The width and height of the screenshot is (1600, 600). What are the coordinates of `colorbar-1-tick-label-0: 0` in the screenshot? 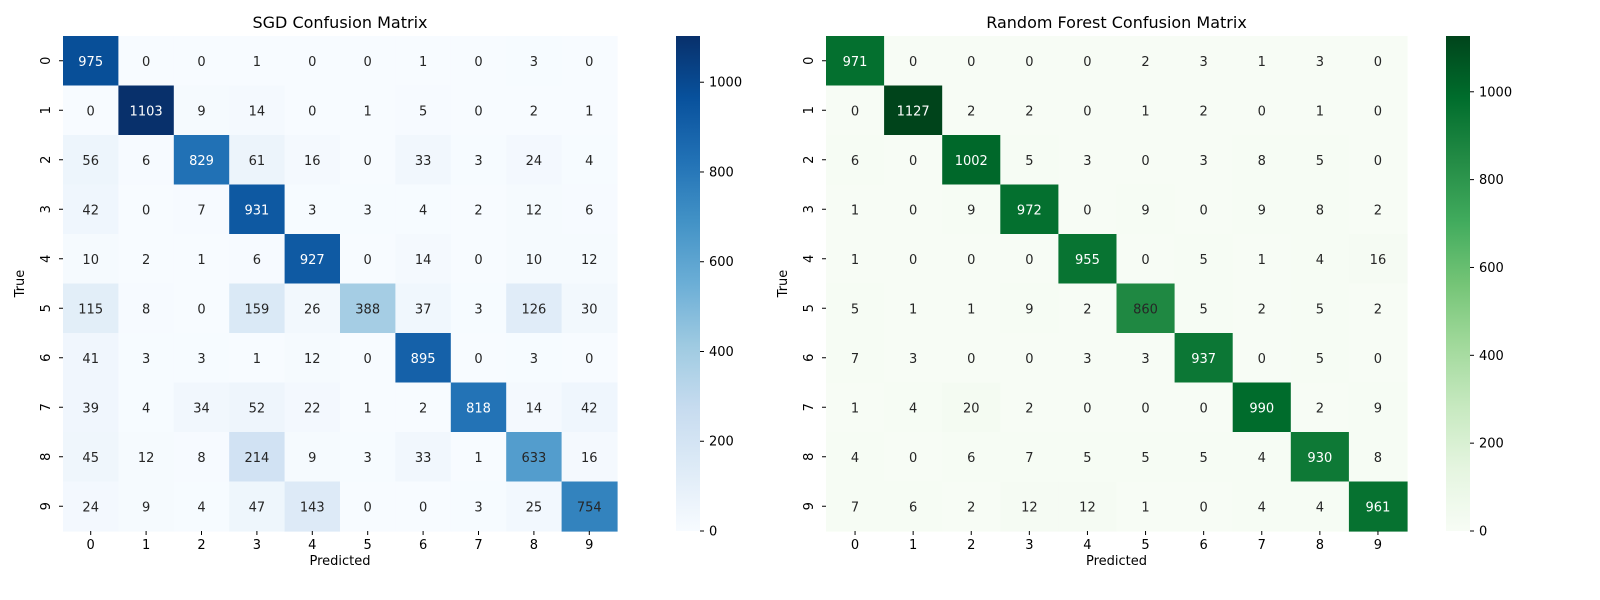 It's located at (1483, 532).